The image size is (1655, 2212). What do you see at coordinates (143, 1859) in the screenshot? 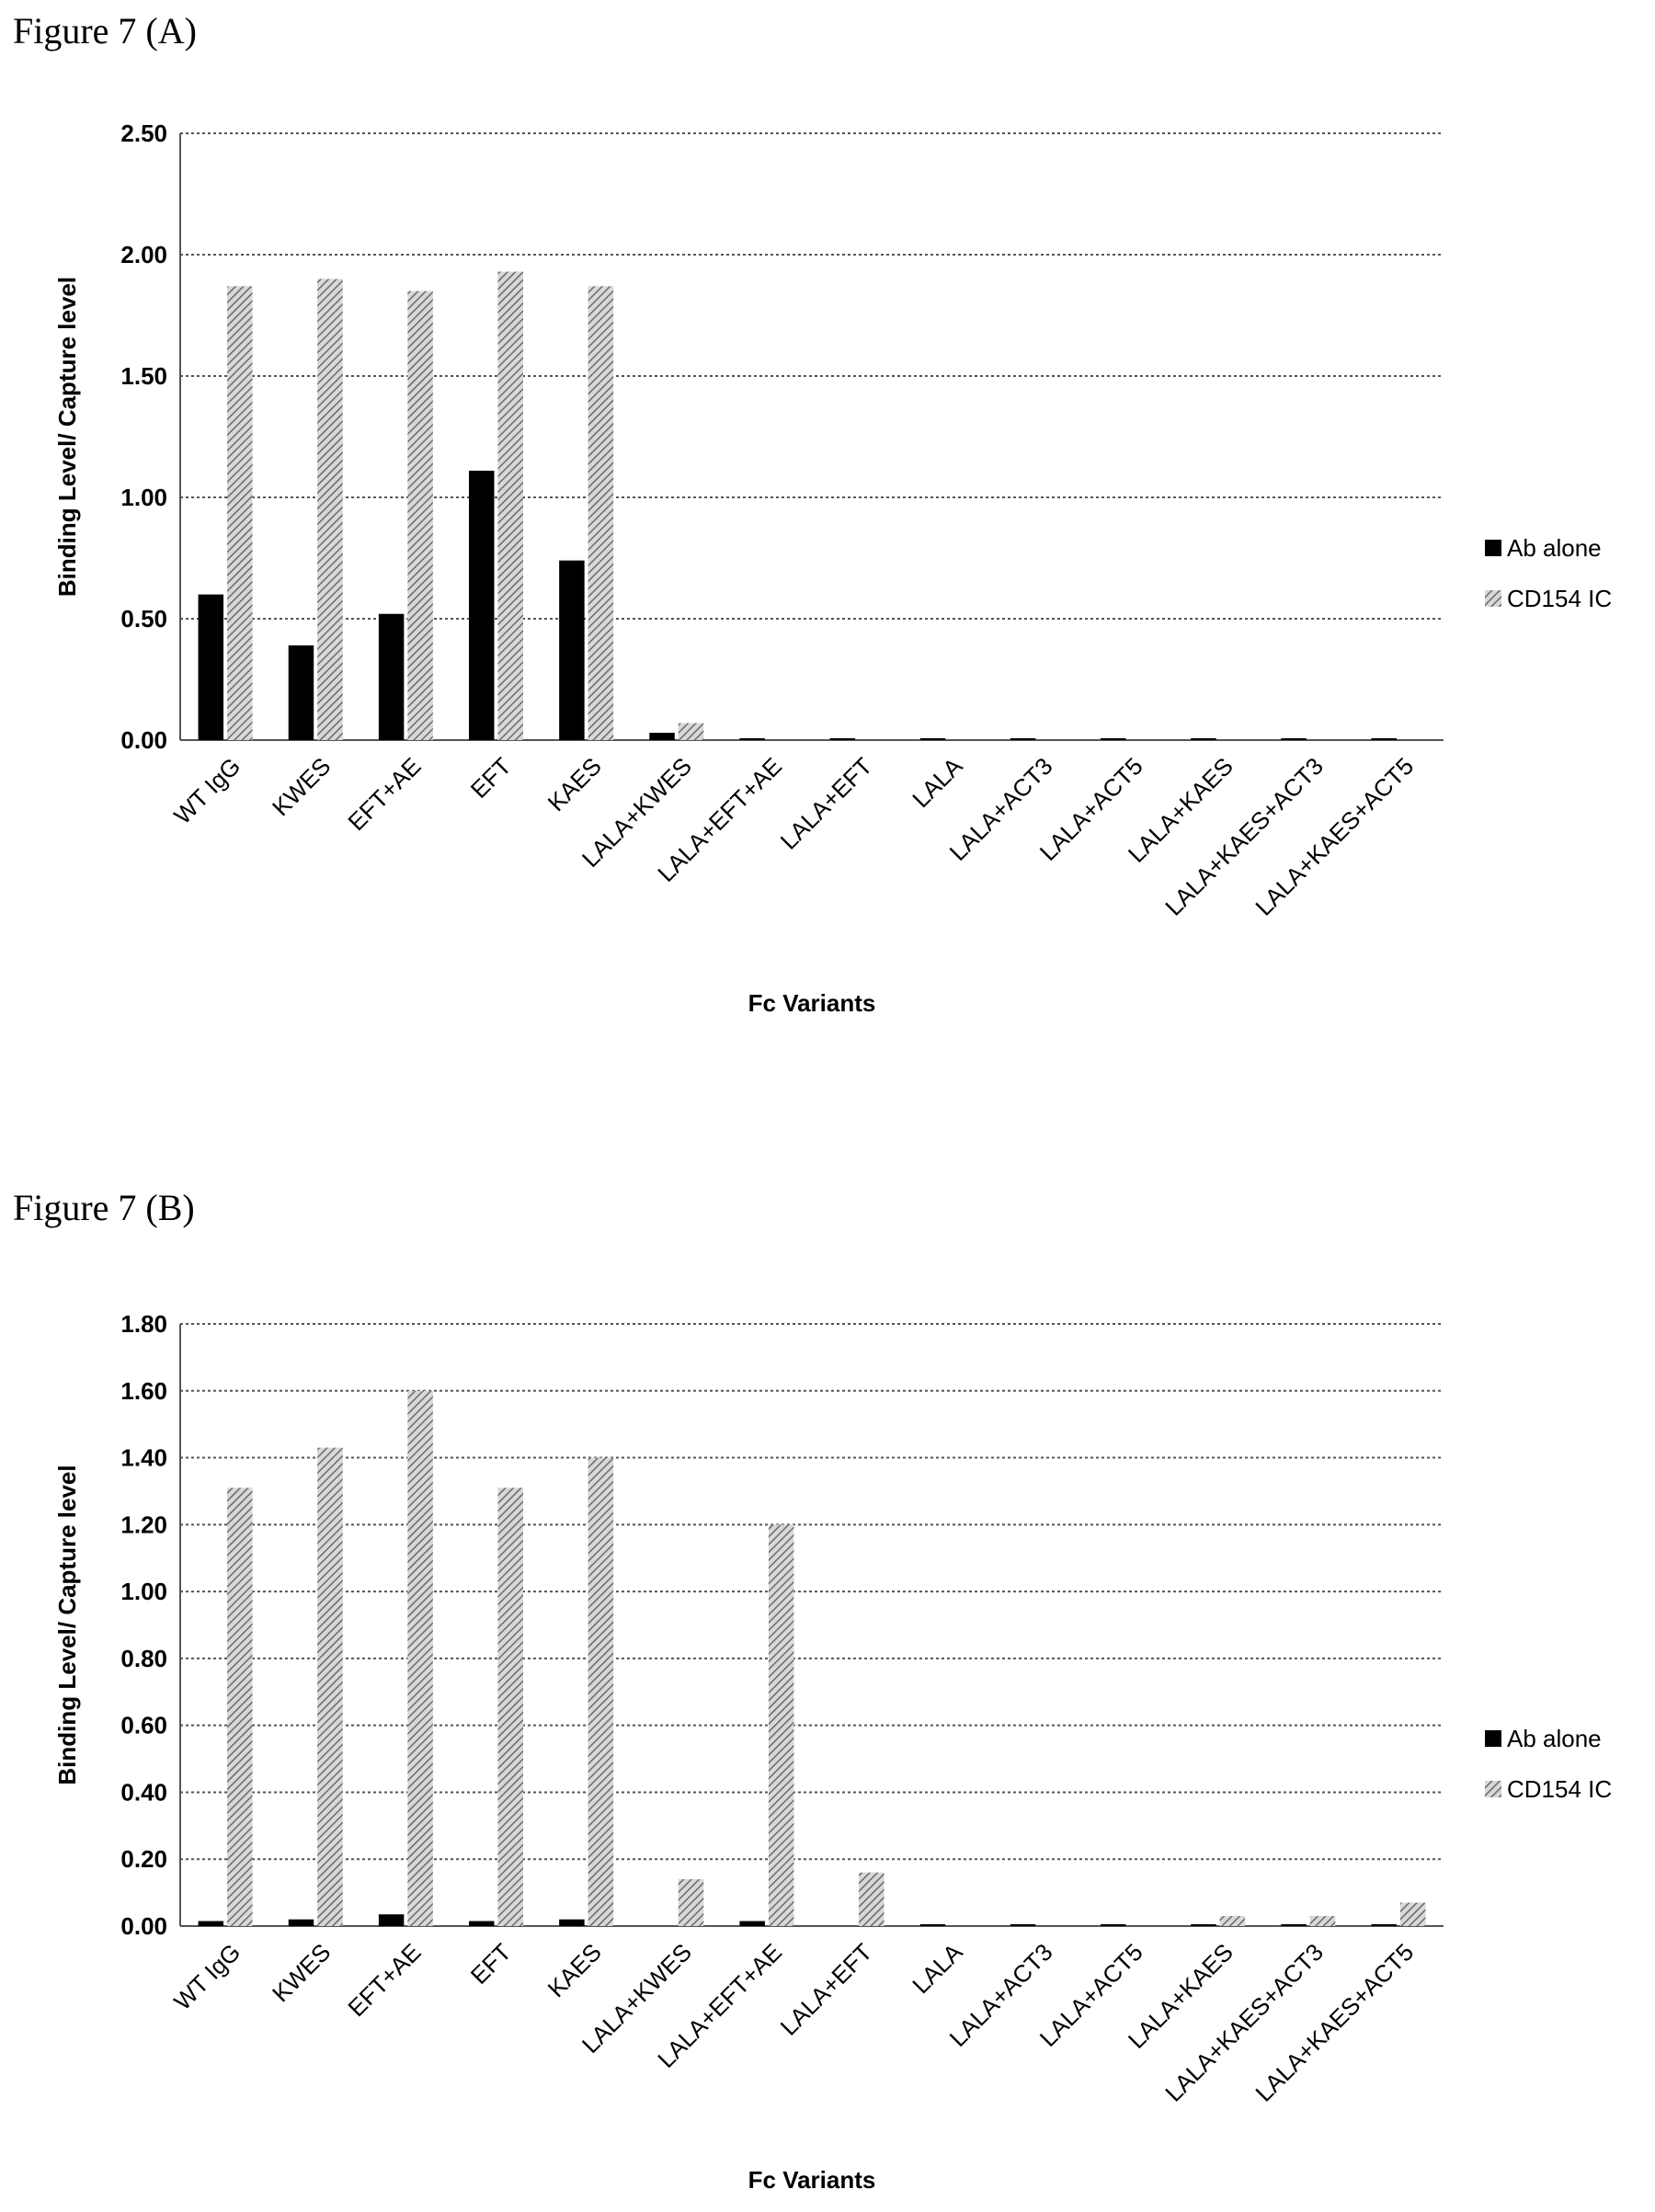
I see `y-tick-label: 0.20` at bounding box center [143, 1859].